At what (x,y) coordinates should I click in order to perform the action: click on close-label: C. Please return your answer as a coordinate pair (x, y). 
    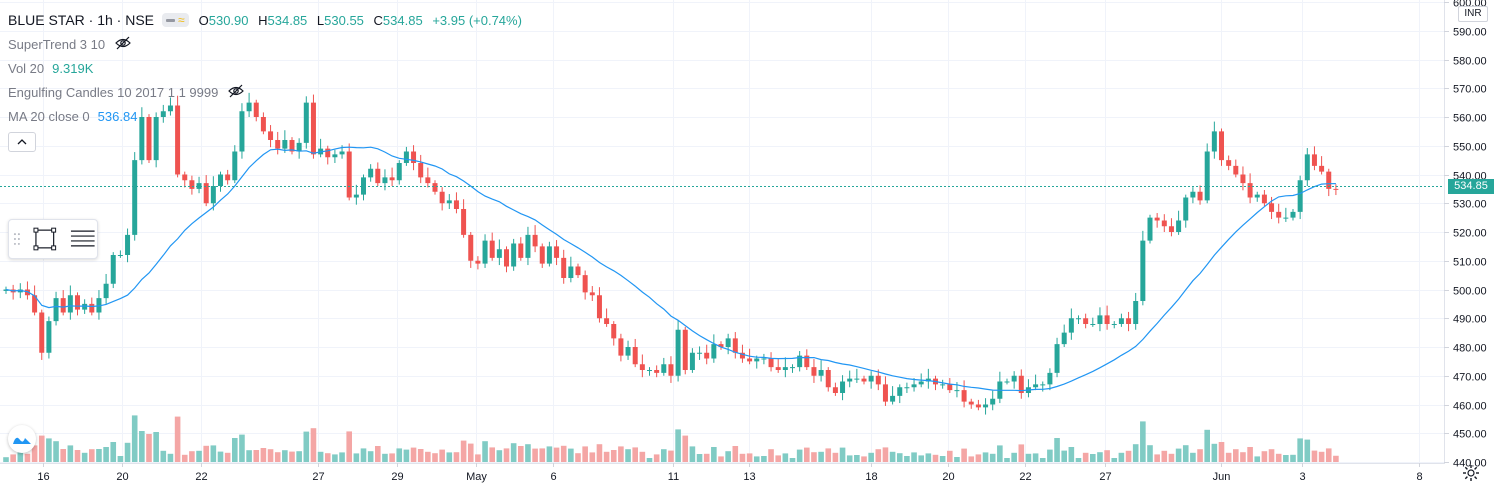
    Looking at the image, I should click on (378, 20).